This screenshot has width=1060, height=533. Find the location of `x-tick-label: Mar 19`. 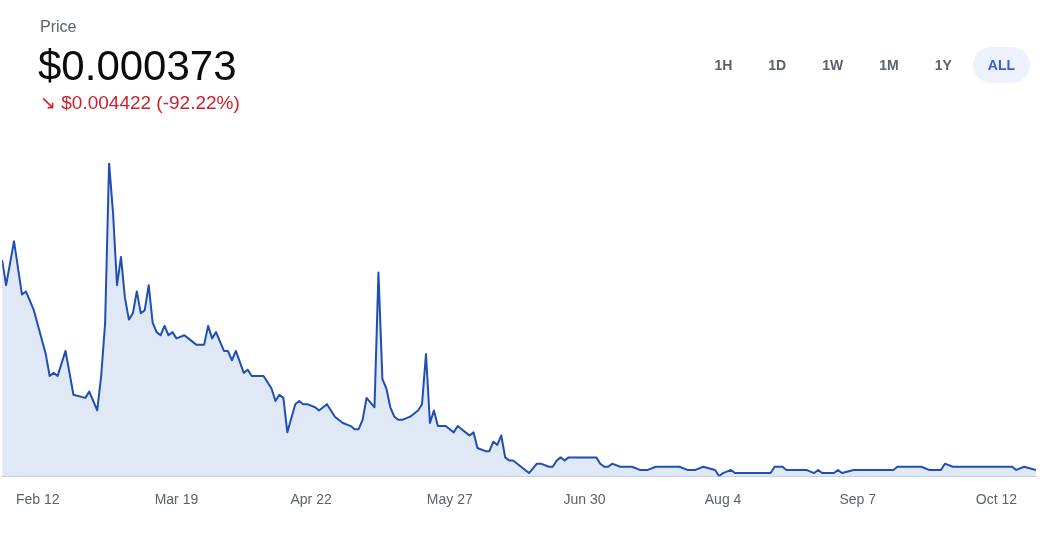

x-tick-label: Mar 19 is located at coordinates (176, 499).